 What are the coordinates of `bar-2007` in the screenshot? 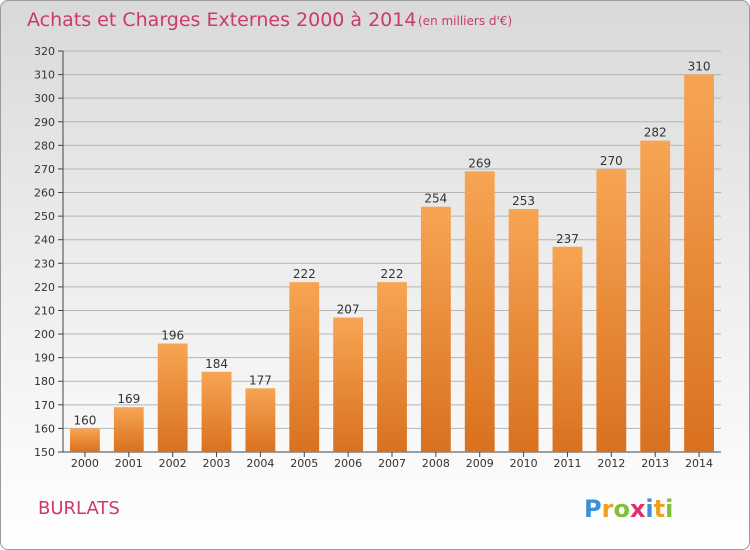 It's located at (392, 367).